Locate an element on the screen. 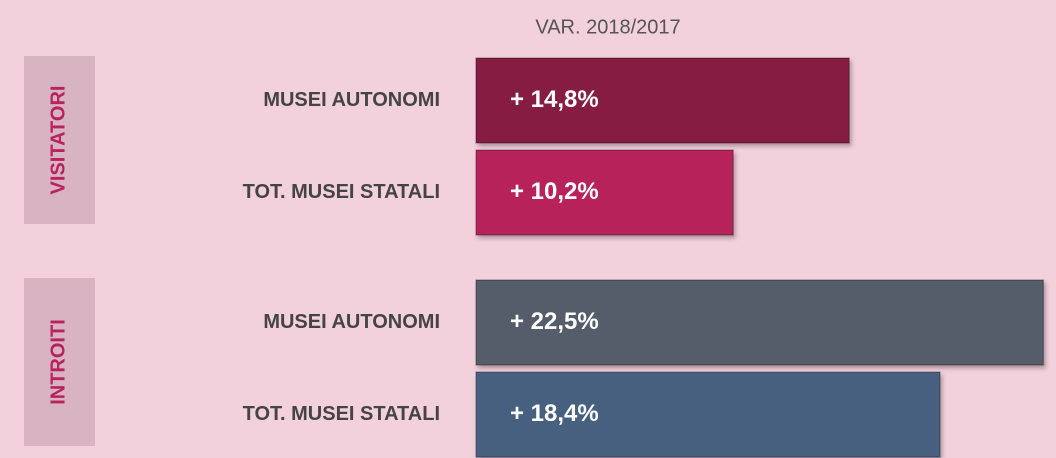  value-label: + 14,8% is located at coordinates (554, 99).